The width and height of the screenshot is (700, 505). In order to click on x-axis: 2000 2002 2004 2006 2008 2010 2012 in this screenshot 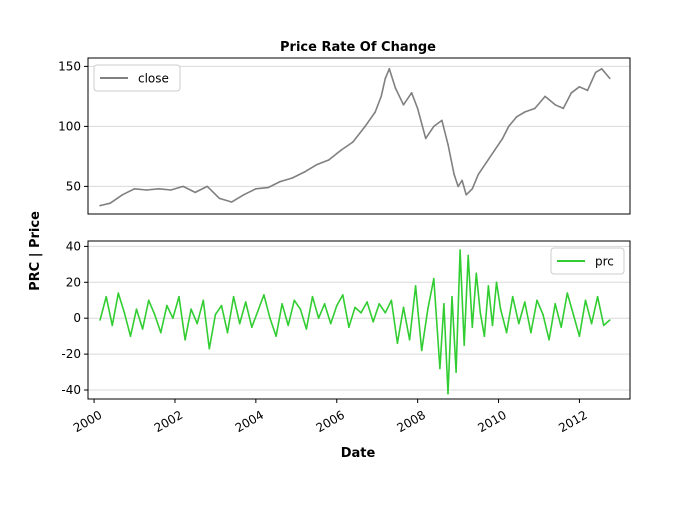, I will do `click(330, 417)`.